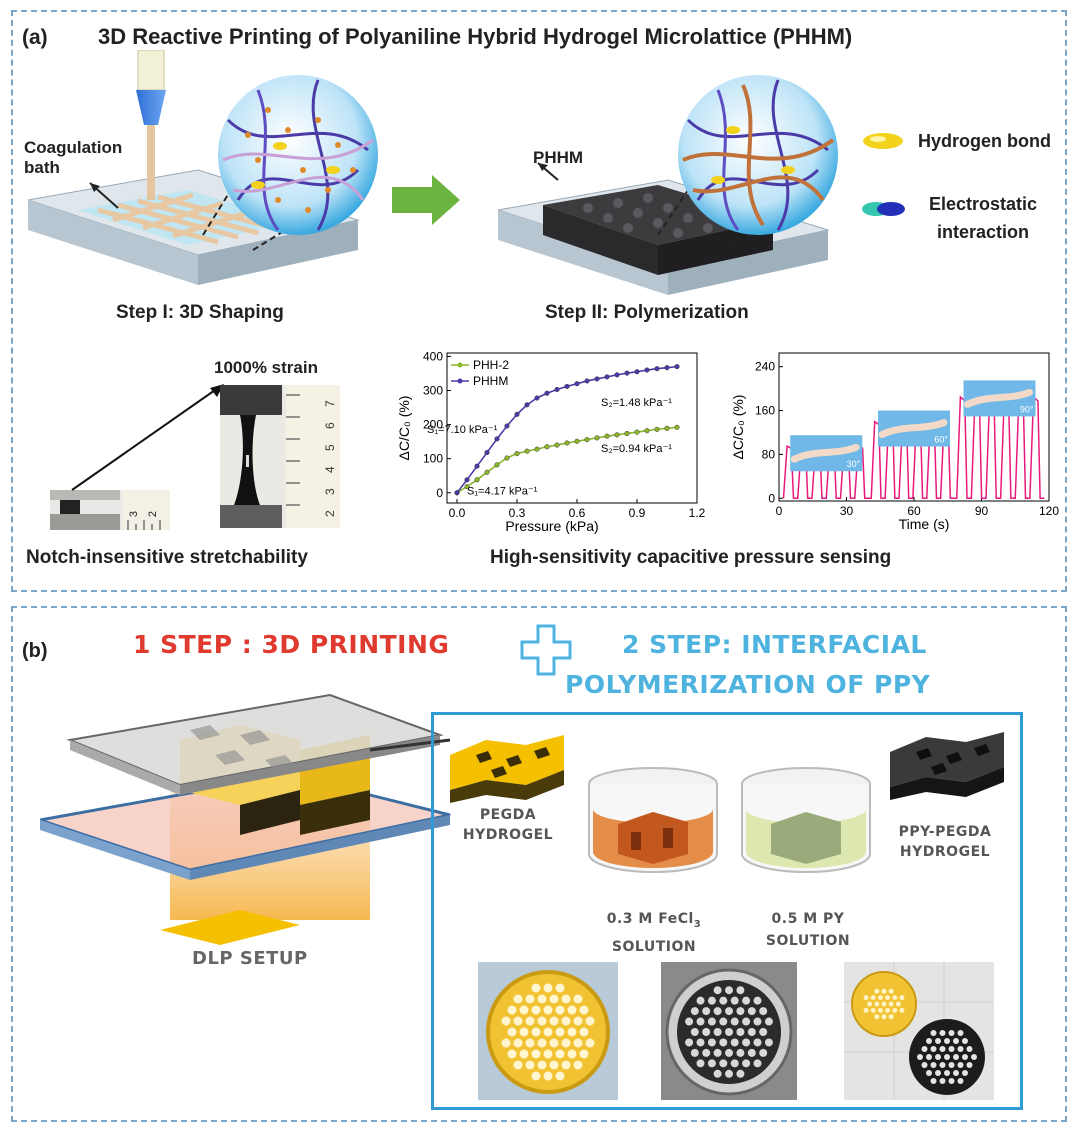 The width and height of the screenshot is (1076, 1130). I want to click on y-tick-label: 200, so click(433, 425).